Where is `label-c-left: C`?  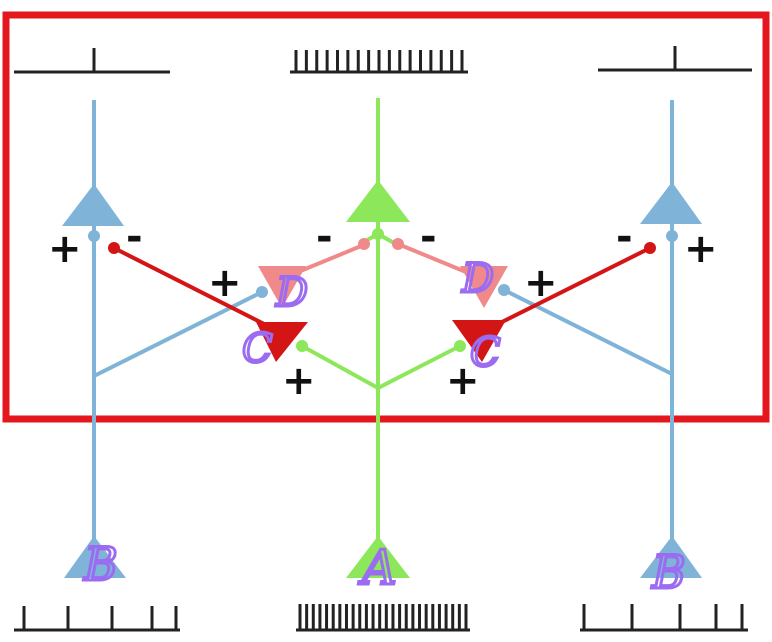 label-c-left: C is located at coordinates (257, 349).